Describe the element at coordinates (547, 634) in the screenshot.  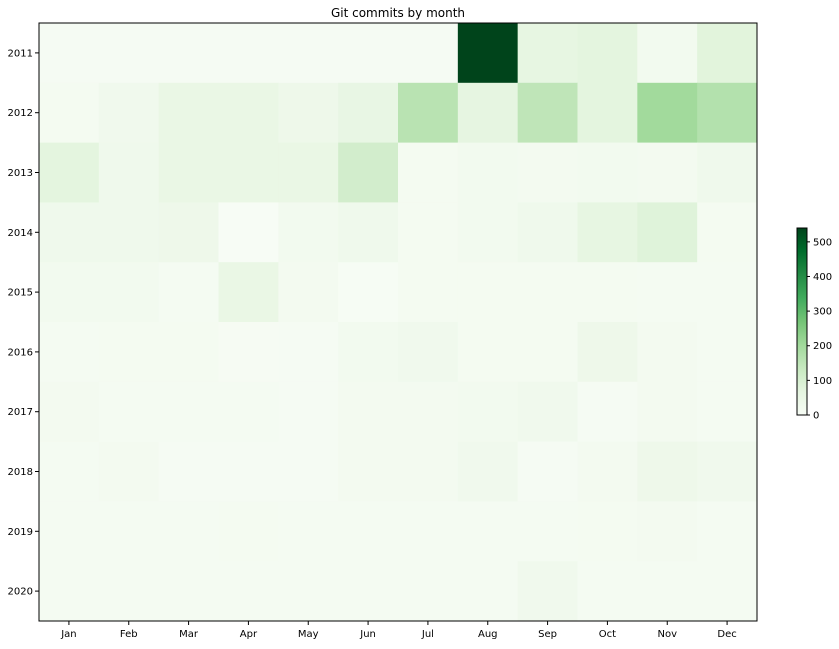
I see `x-tick-label-sep: Sep` at that location.